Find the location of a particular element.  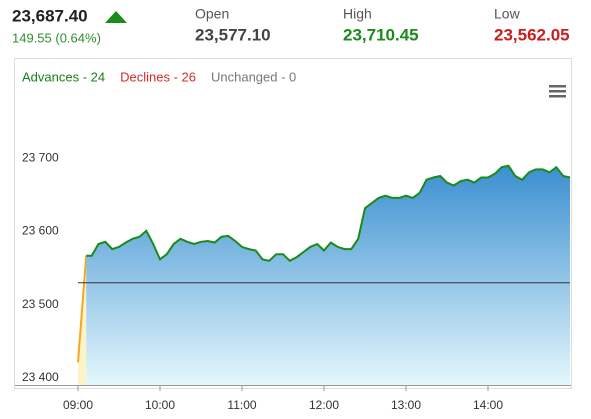

menu-button is located at coordinates (557, 91).